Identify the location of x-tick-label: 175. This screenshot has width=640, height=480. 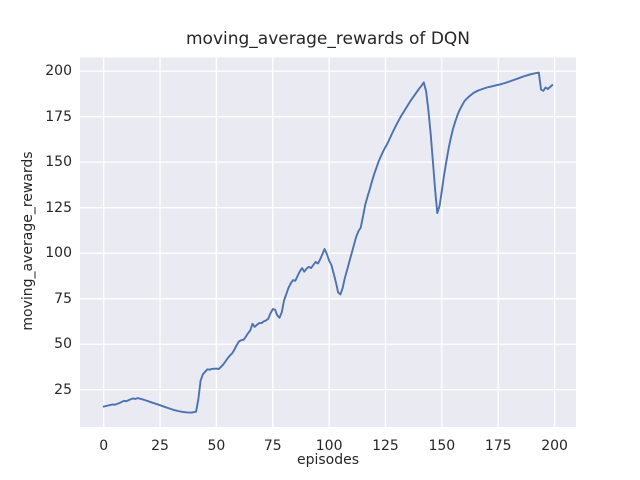
(498, 446).